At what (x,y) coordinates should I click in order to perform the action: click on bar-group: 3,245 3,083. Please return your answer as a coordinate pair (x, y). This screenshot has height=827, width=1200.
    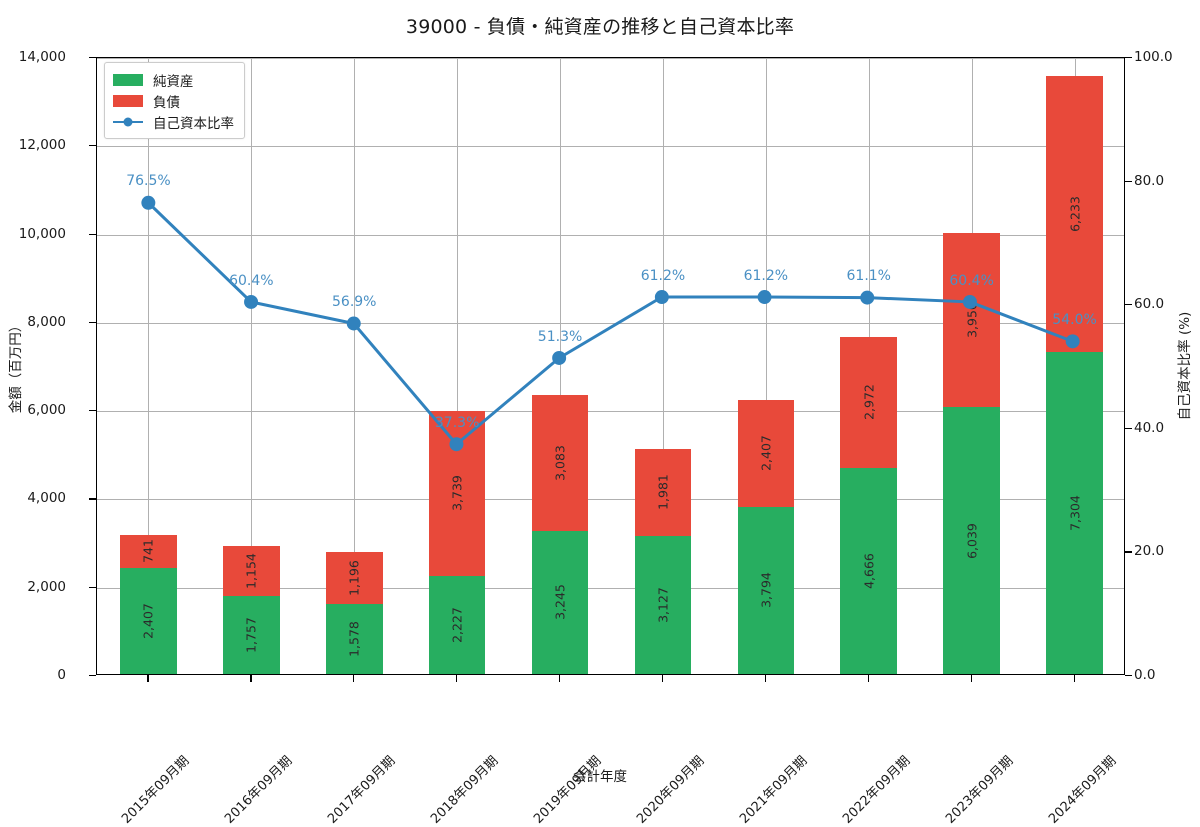
    Looking at the image, I should click on (560, 534).